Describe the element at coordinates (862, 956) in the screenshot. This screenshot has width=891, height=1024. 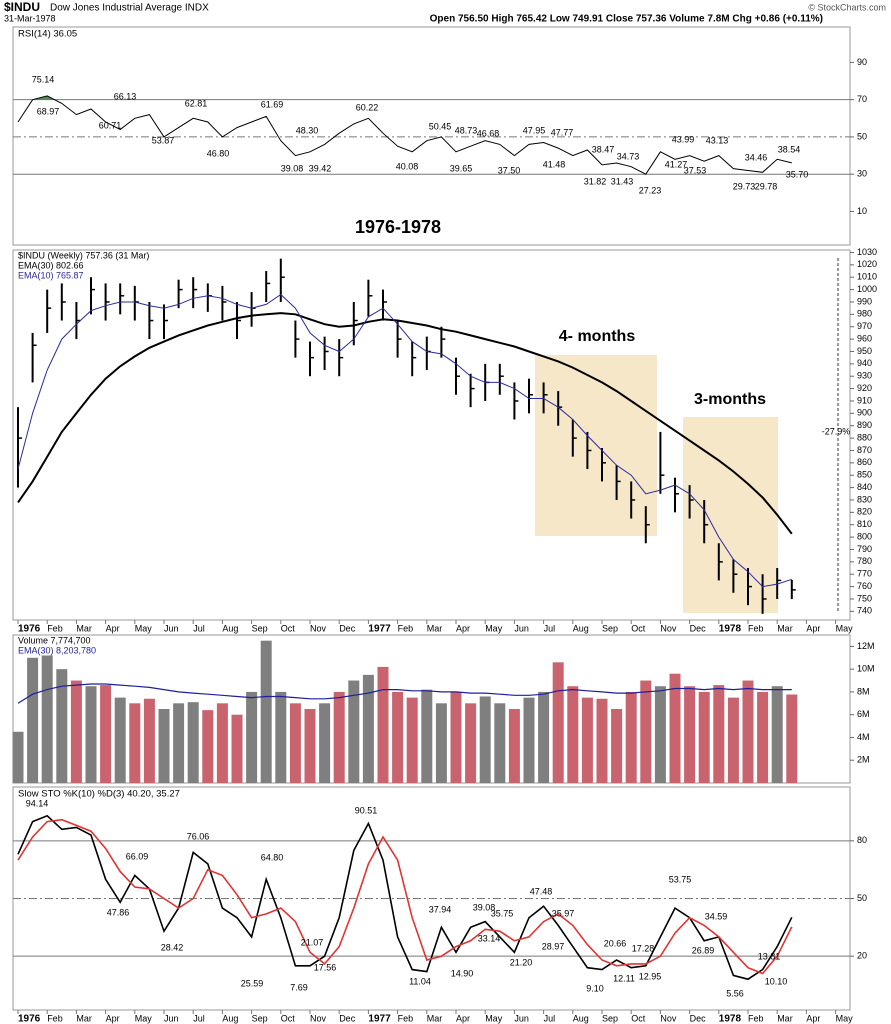
I see `y-tick-label: 20` at that location.